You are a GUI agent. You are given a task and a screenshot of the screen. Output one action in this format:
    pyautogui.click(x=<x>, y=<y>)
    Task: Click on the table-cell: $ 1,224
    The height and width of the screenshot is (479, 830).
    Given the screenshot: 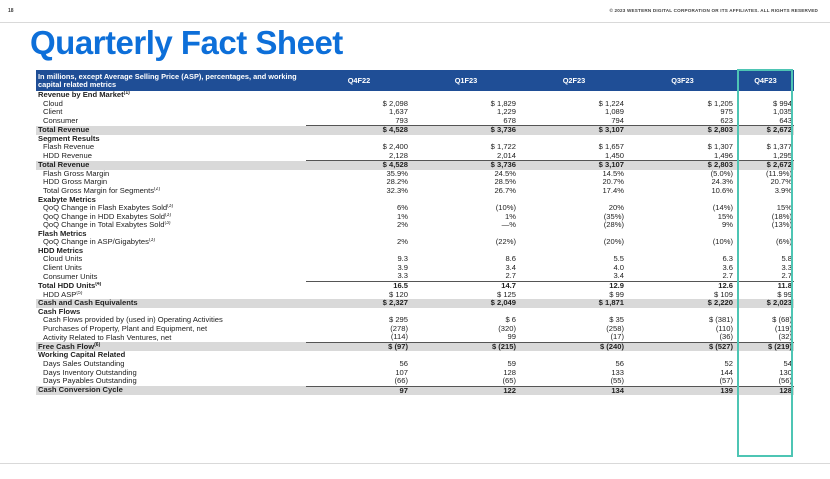 What is the action you would take?
    pyautogui.click(x=611, y=103)
    